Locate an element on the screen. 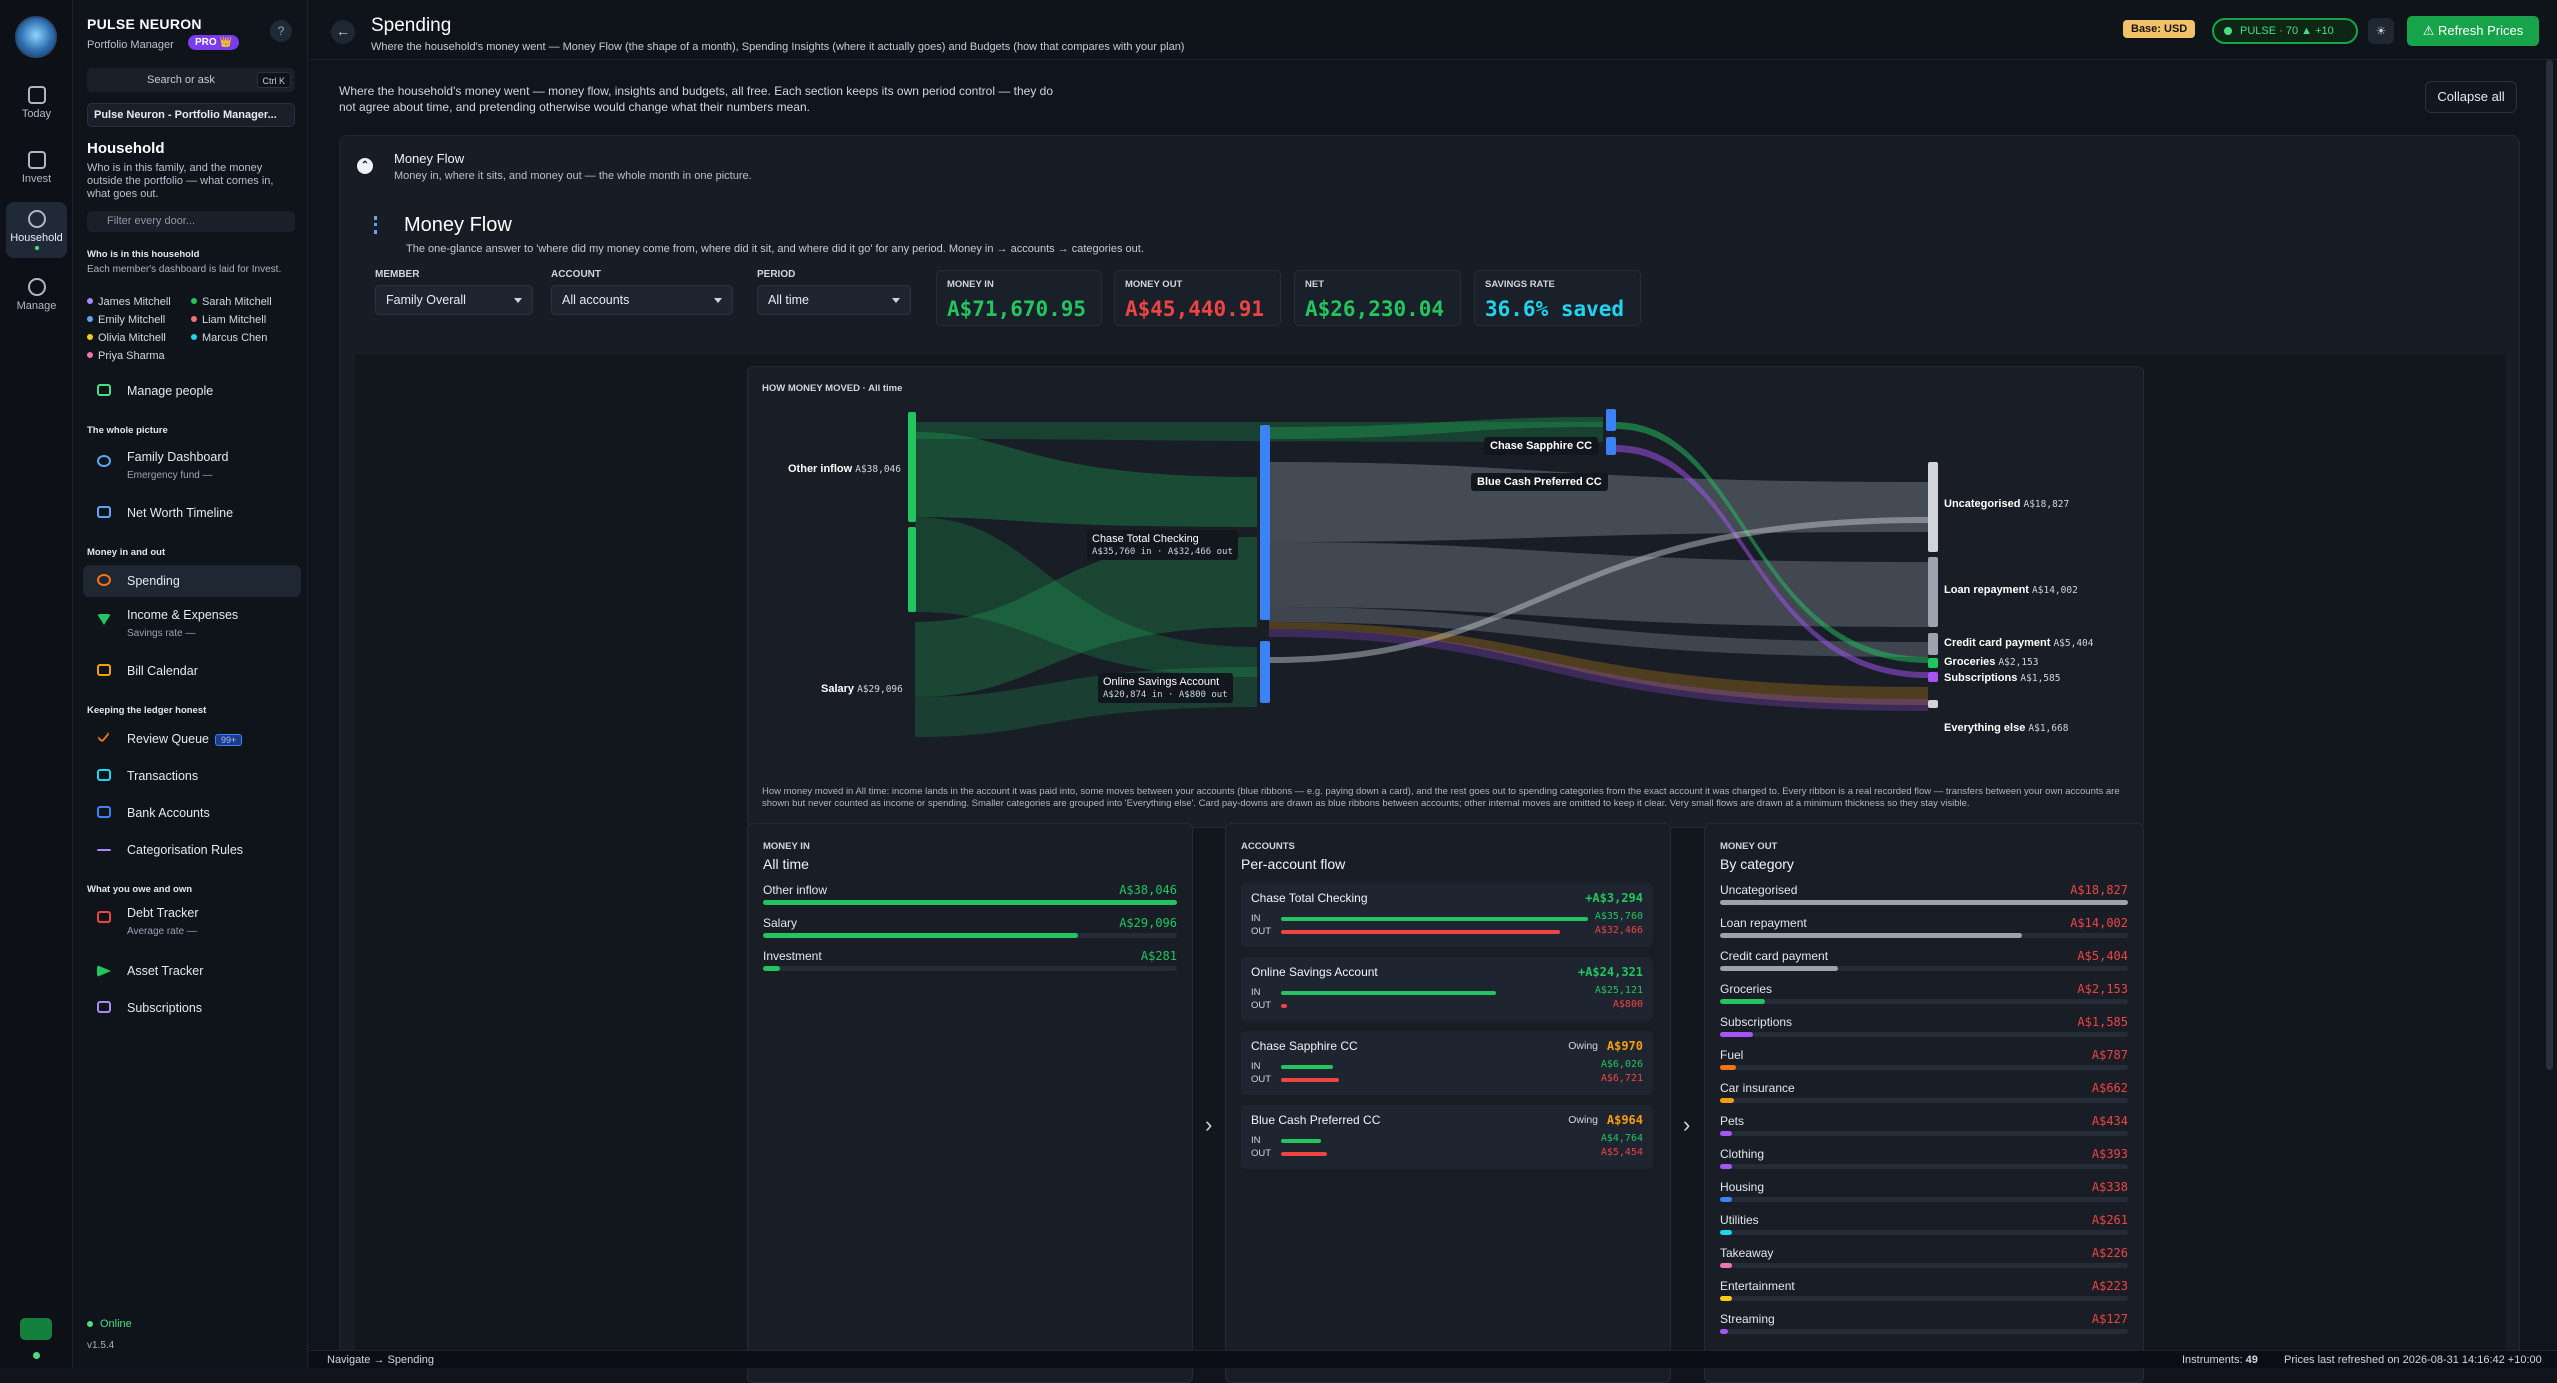  account-net: +A$24,321 is located at coordinates (1610, 972).